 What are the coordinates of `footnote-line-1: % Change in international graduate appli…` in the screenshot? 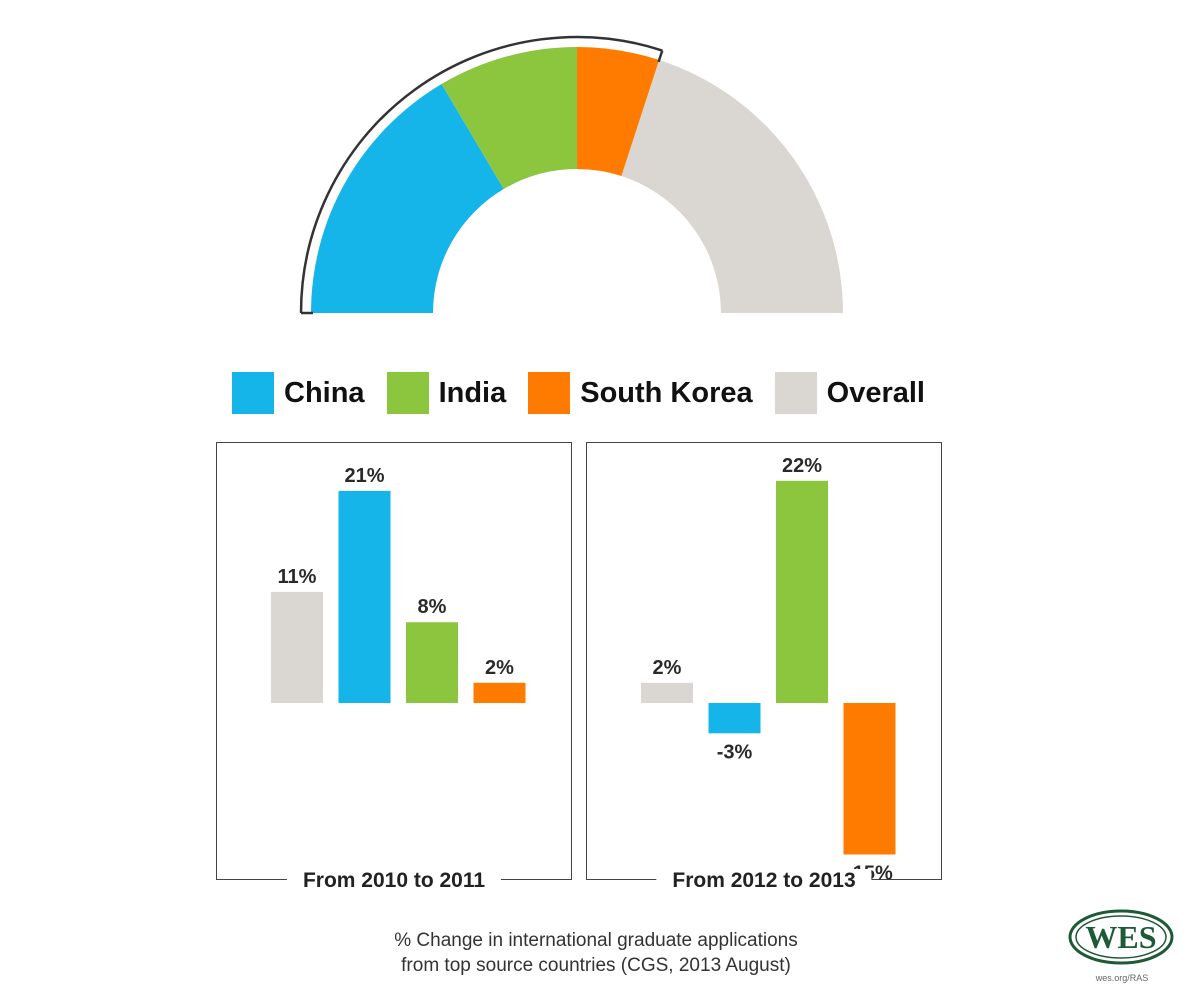 It's located at (596, 940).